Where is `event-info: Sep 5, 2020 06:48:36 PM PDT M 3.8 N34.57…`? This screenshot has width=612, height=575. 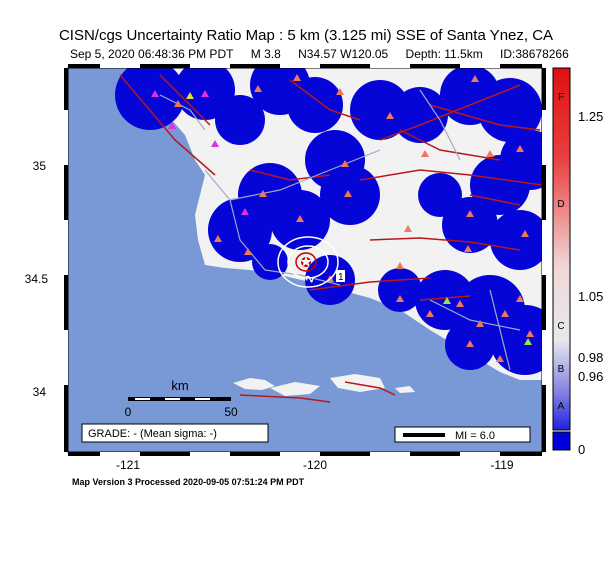
event-info: Sep 5, 2020 06:48:36 PM PDT M 3.8 N34.57… is located at coordinates (326, 54).